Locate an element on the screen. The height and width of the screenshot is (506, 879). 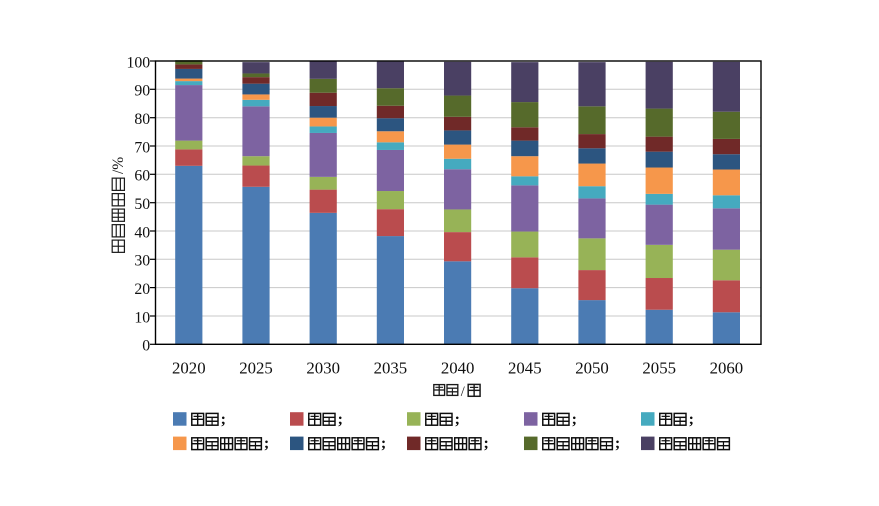
svg-text: 2045 is located at coordinates (525, 367).